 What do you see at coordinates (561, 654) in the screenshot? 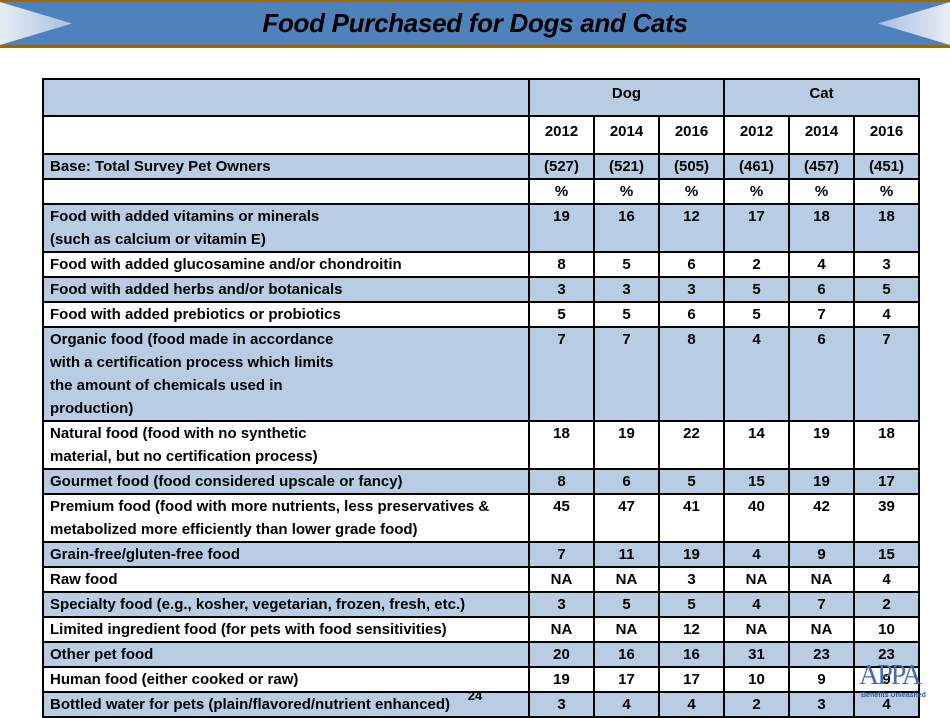
I see `row-value: 20` at bounding box center [561, 654].